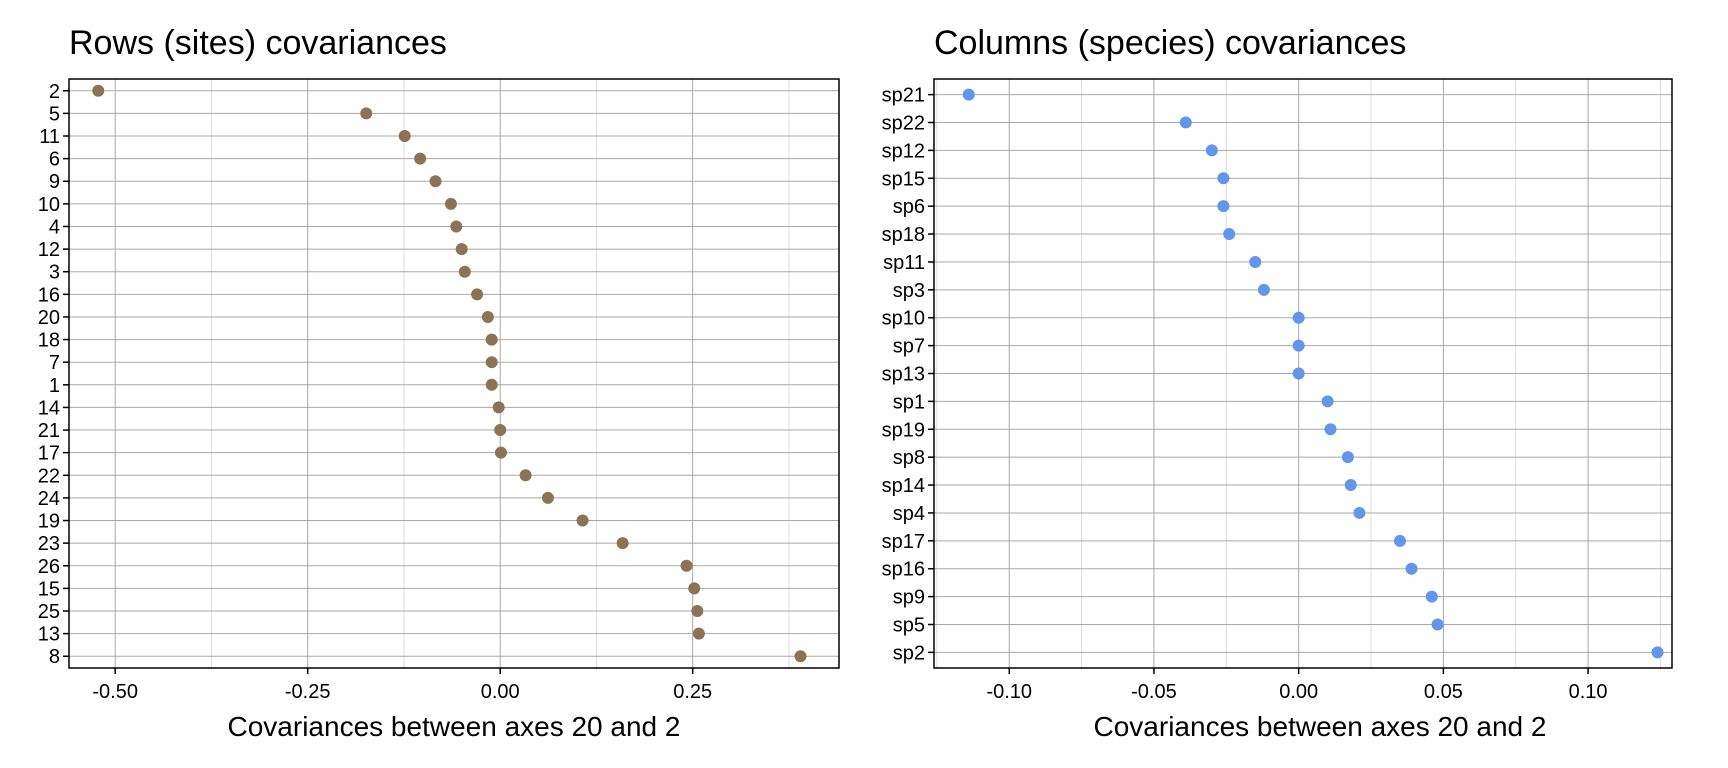  Describe the element at coordinates (54, 363) in the screenshot. I see `y-tick-label: 7` at that location.